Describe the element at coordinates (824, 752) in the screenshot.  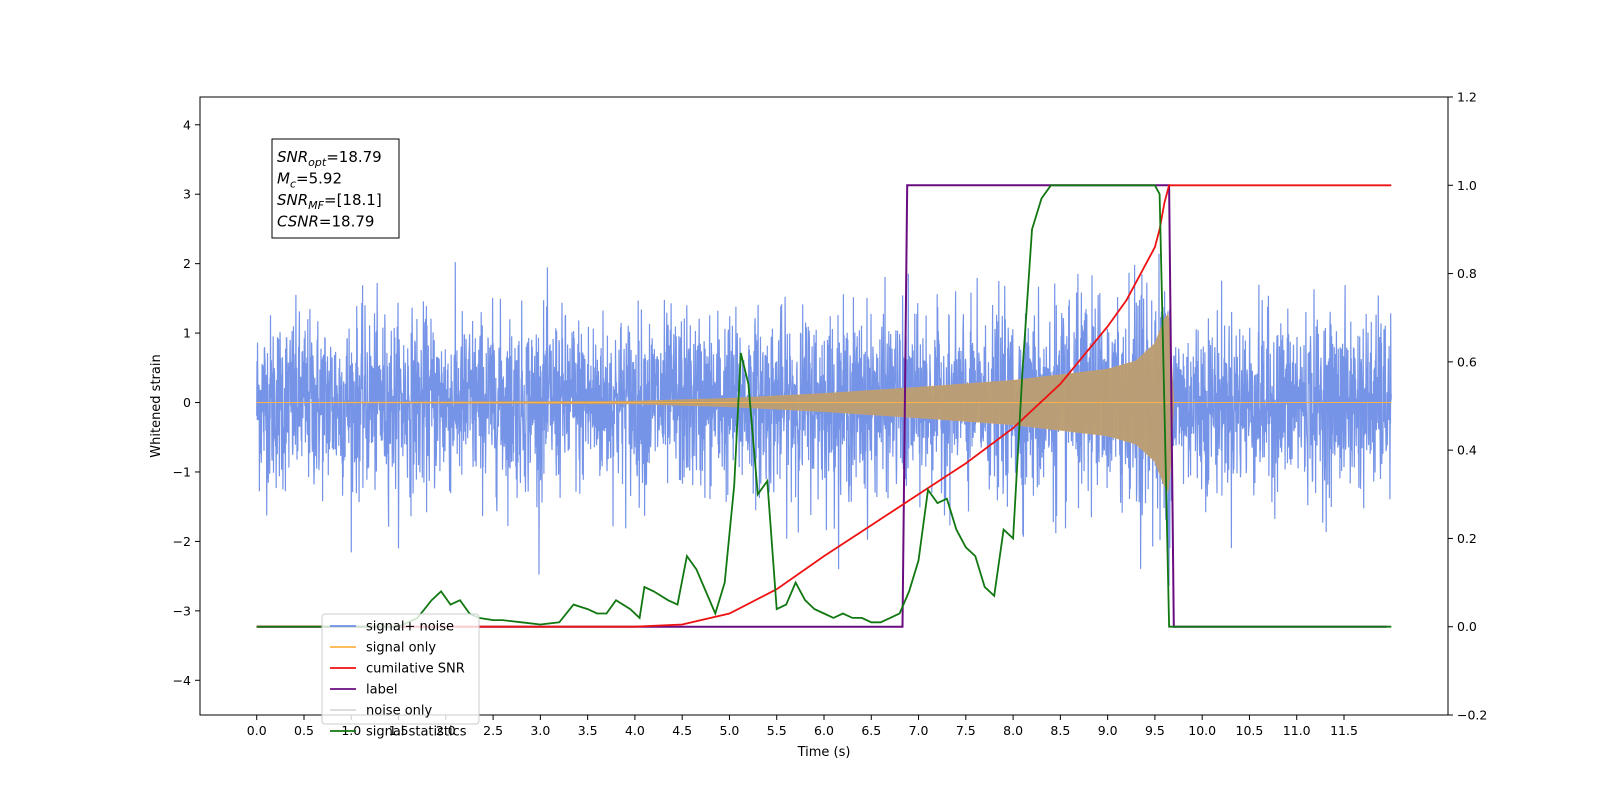
I see `x-axis-label: Time (s)` at that location.